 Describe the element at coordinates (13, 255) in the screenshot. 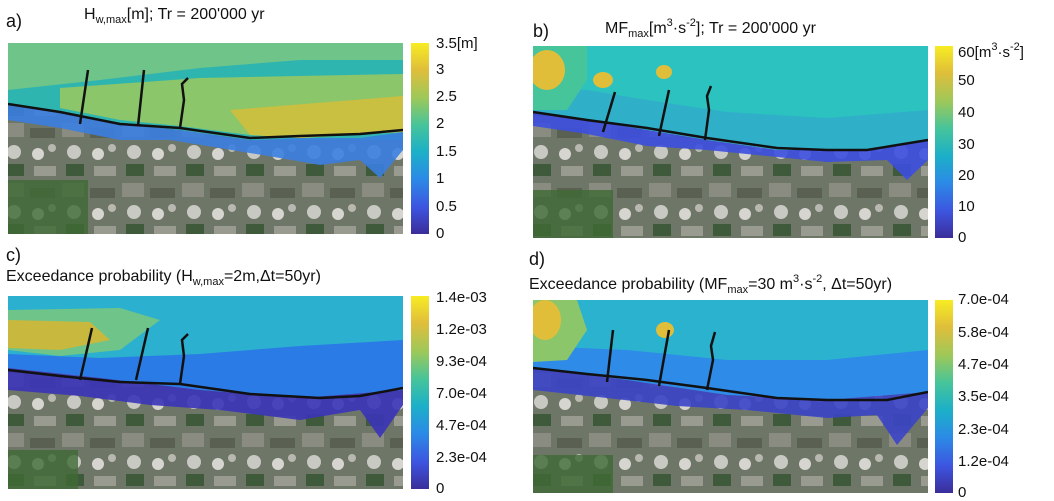

I see `panel-letter: c)` at that location.